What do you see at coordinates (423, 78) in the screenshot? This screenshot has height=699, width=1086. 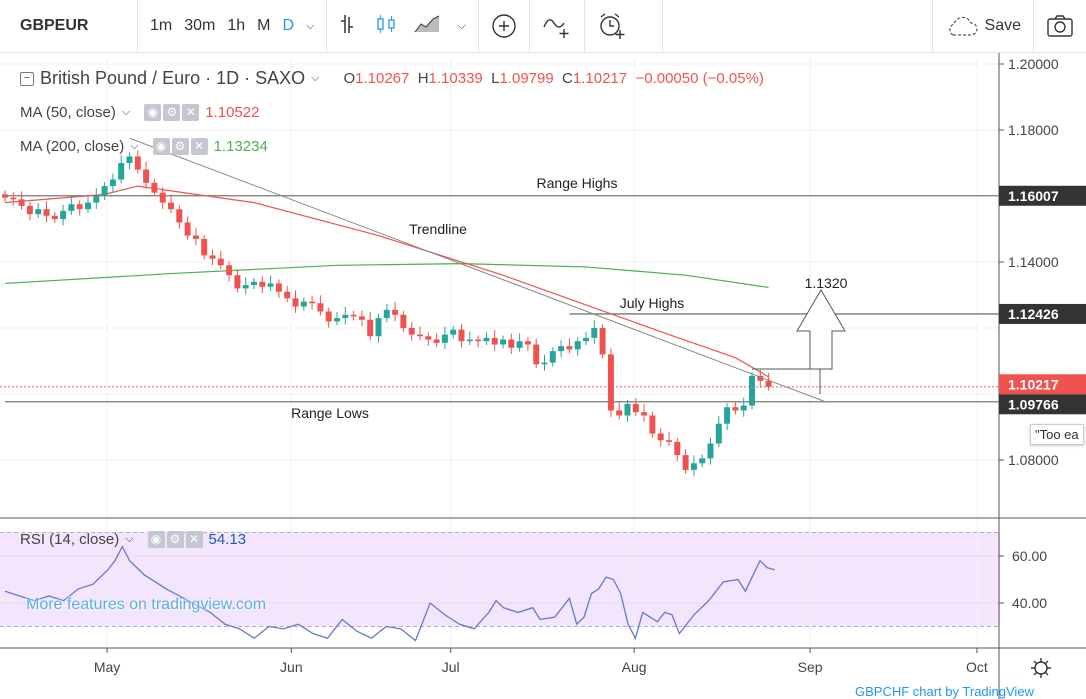 I see `high-label: H` at bounding box center [423, 78].